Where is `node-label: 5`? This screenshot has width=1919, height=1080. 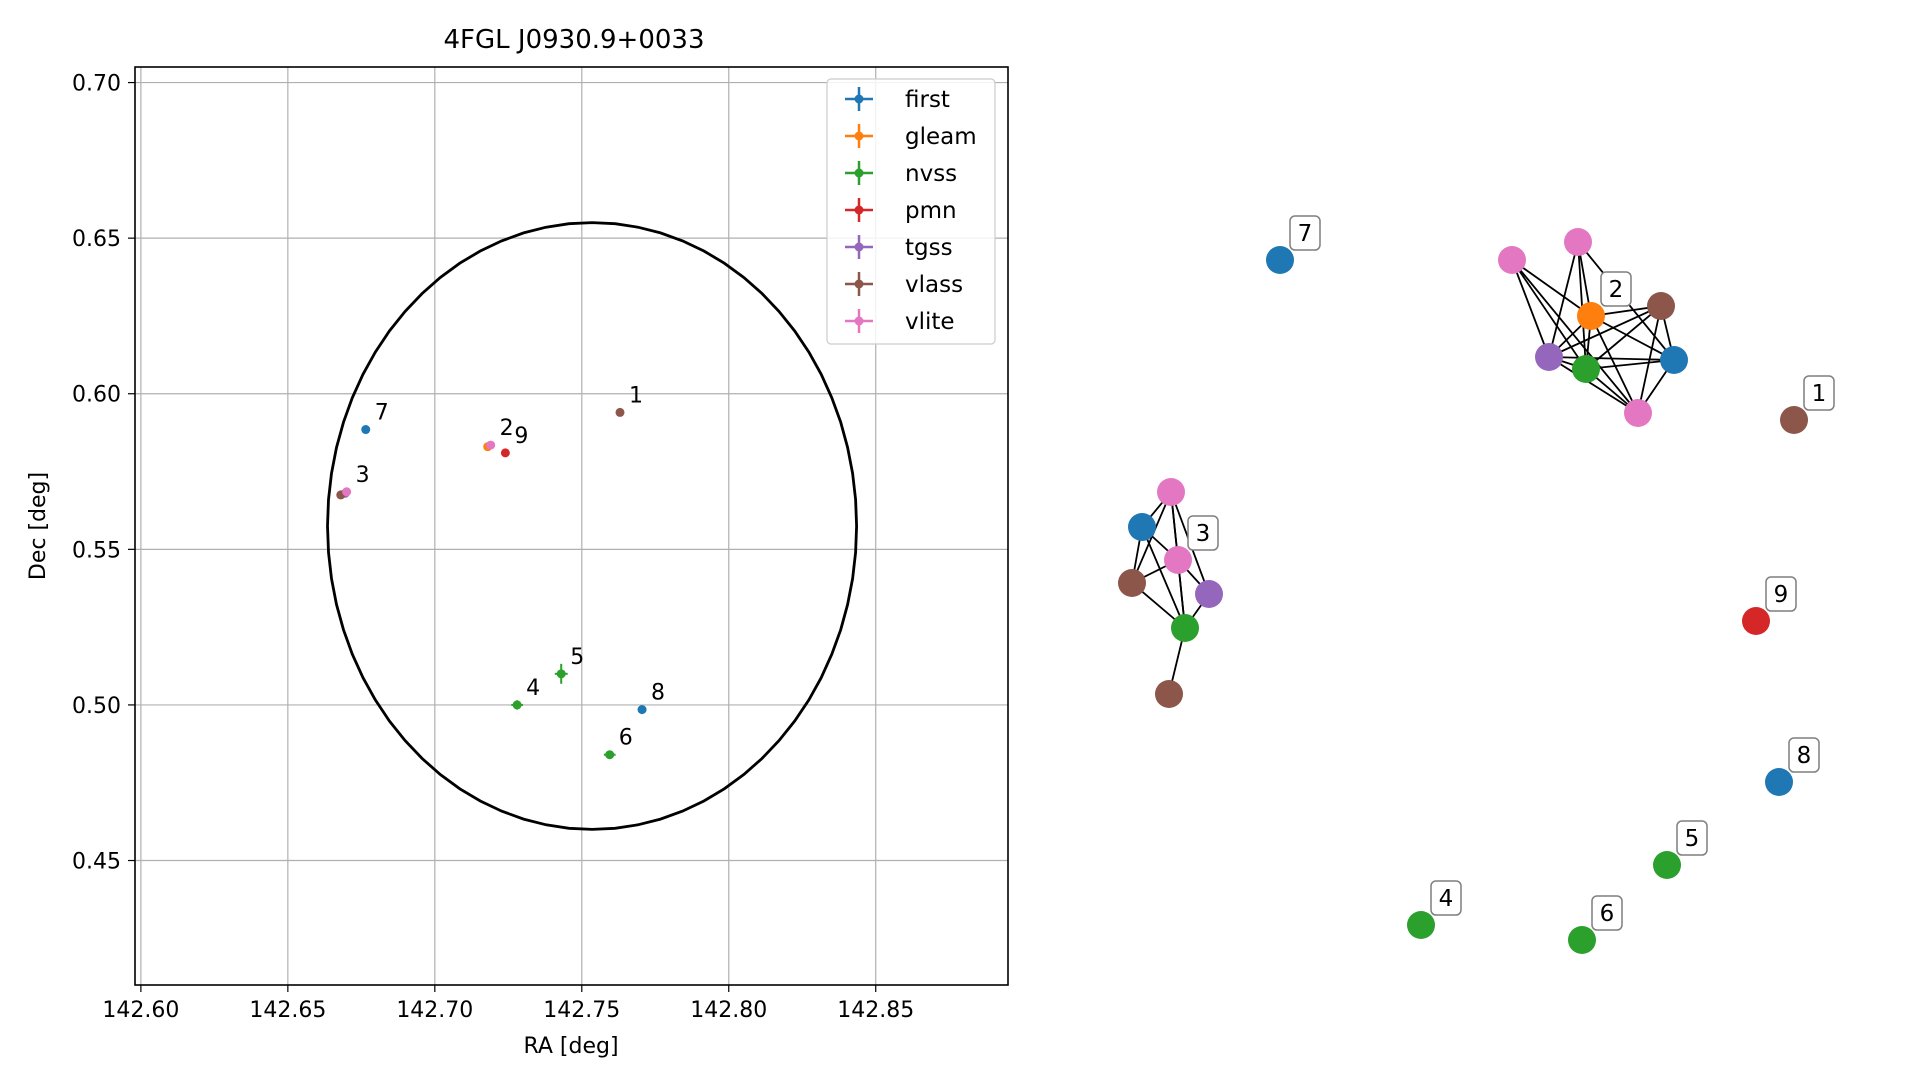 node-label: 5 is located at coordinates (1692, 839).